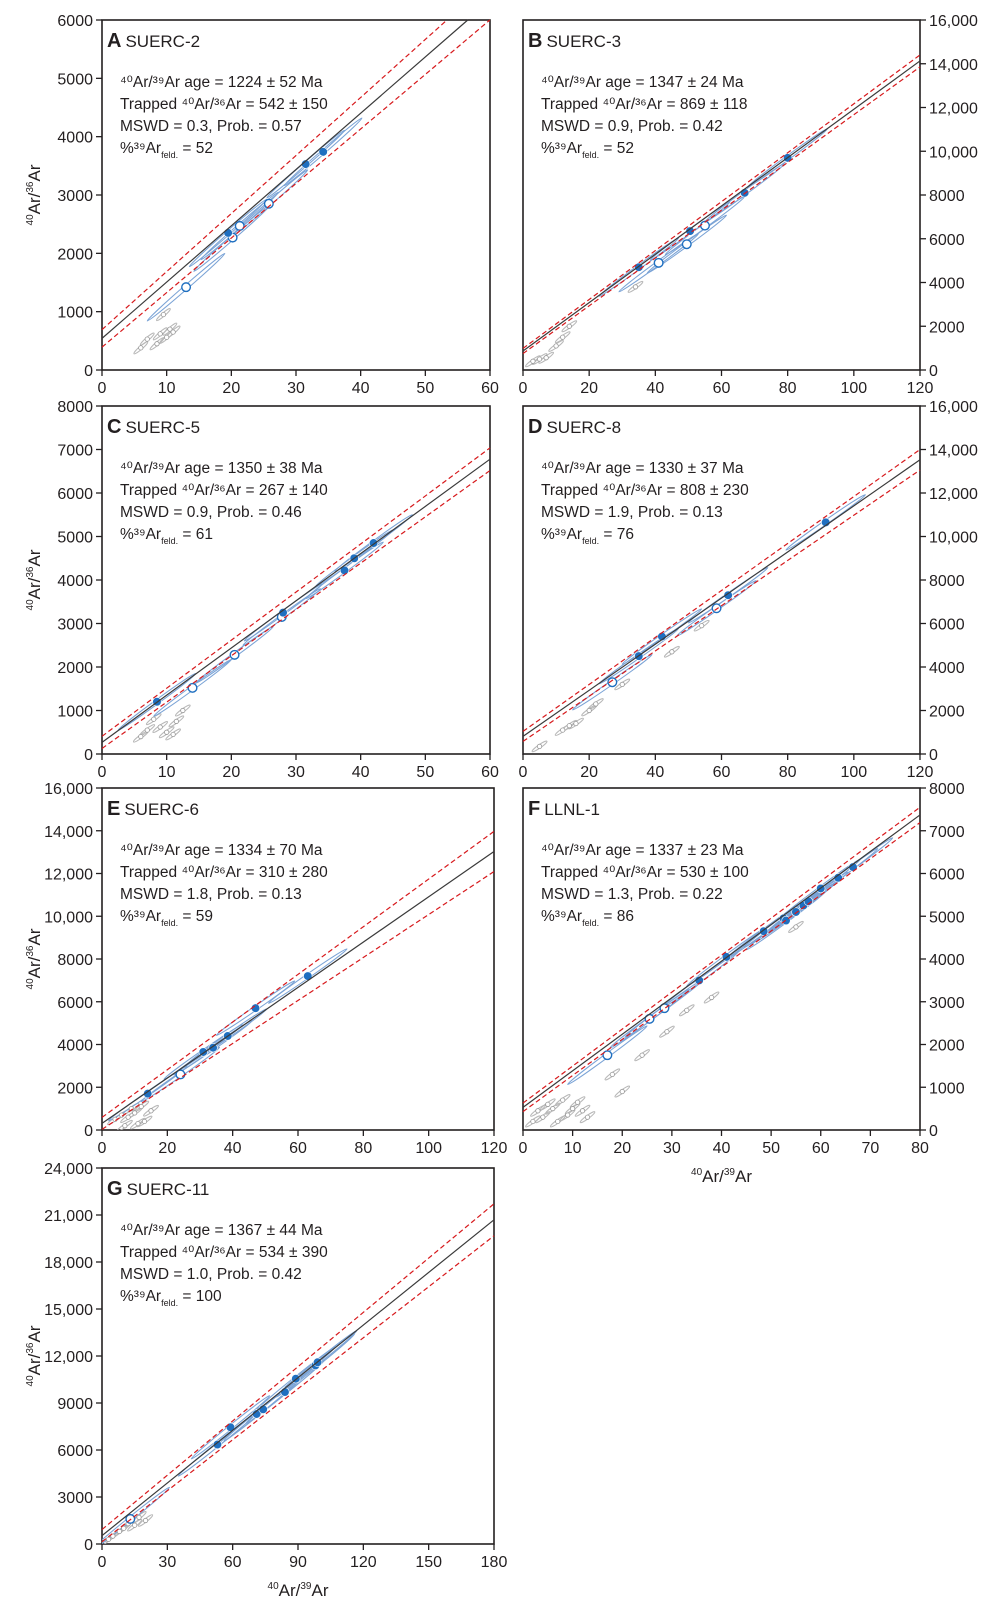 This screenshot has height=1606, width=1005. Describe the element at coordinates (587, 150) in the screenshot. I see `annotation-line: %³⁹Arfeld. = 52` at that location.